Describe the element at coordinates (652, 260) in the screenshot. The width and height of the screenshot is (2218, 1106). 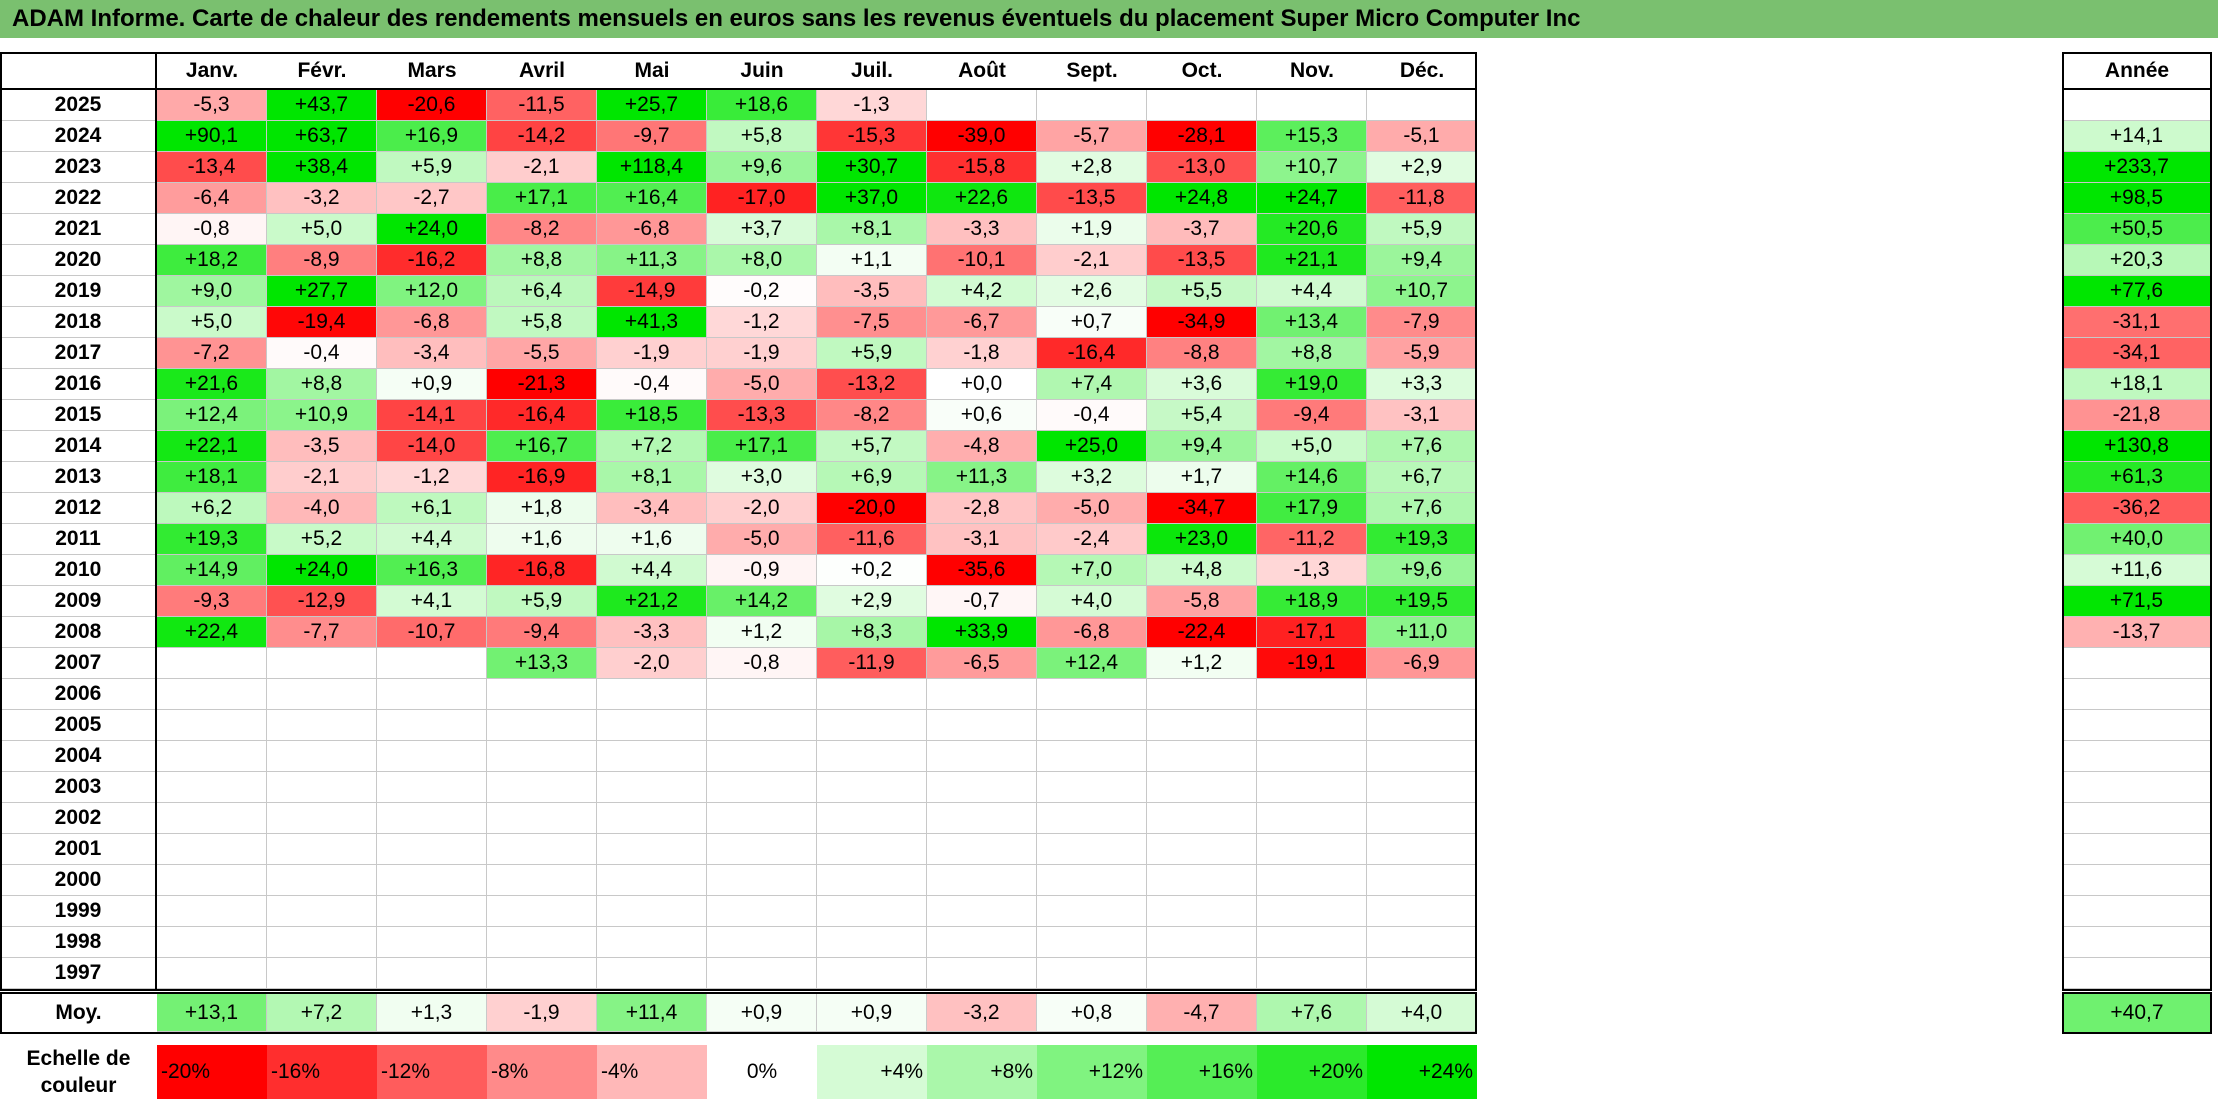
I see `heatmap-cell: +11,3` at that location.